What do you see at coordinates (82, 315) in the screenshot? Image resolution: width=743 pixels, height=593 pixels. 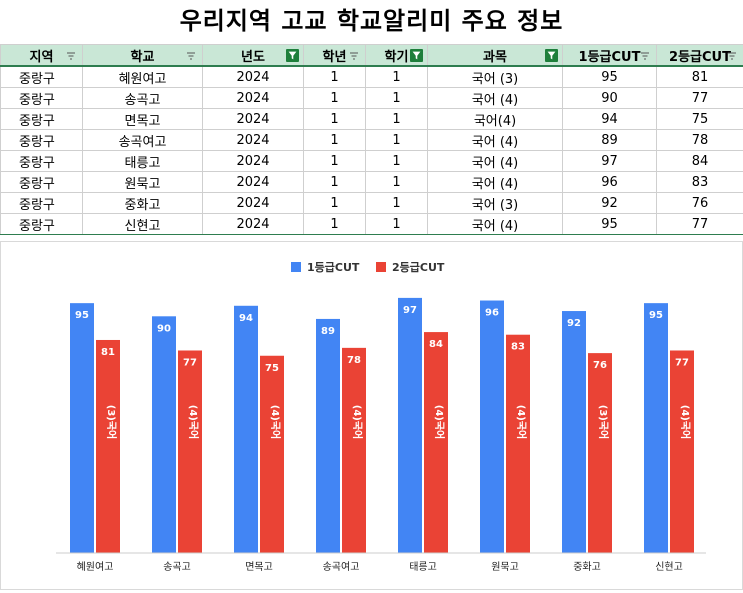 I see `bar-value-label: 95` at bounding box center [82, 315].